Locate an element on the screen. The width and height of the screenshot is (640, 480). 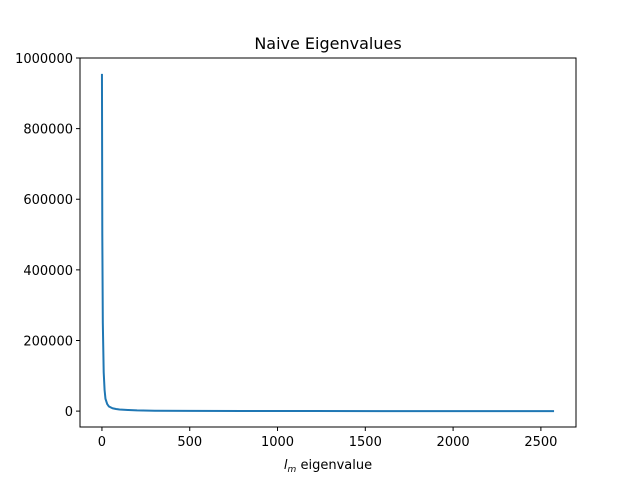
y-tick-label: 400000 is located at coordinates (48, 271).